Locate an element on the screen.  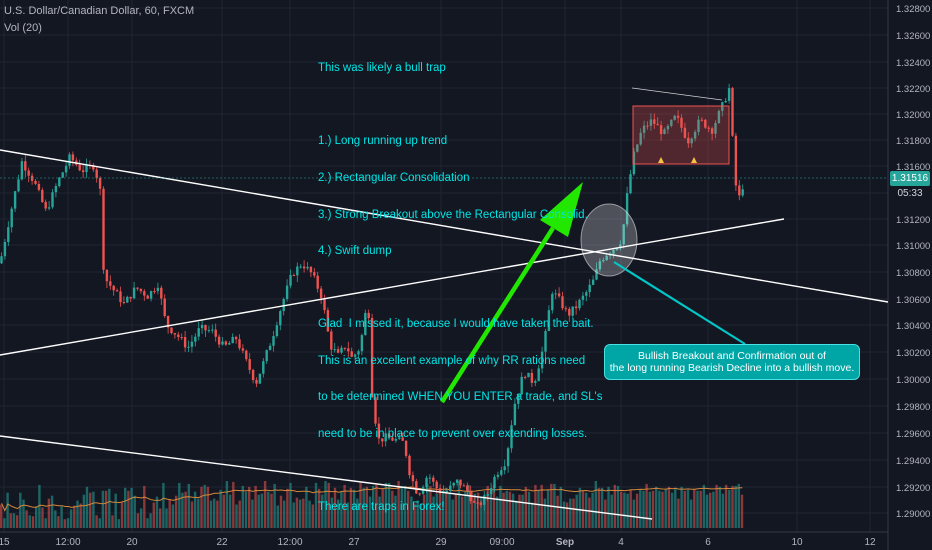
consolidation-rectangle is located at coordinates (681, 135).